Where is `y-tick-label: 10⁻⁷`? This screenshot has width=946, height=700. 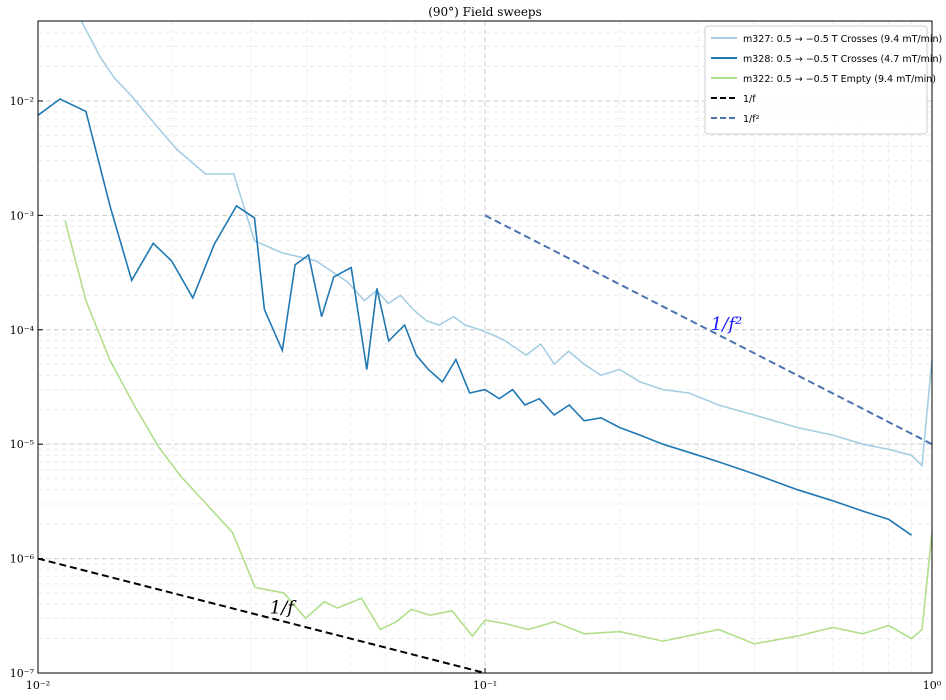
y-tick-label: 10⁻⁷ is located at coordinates (22, 673).